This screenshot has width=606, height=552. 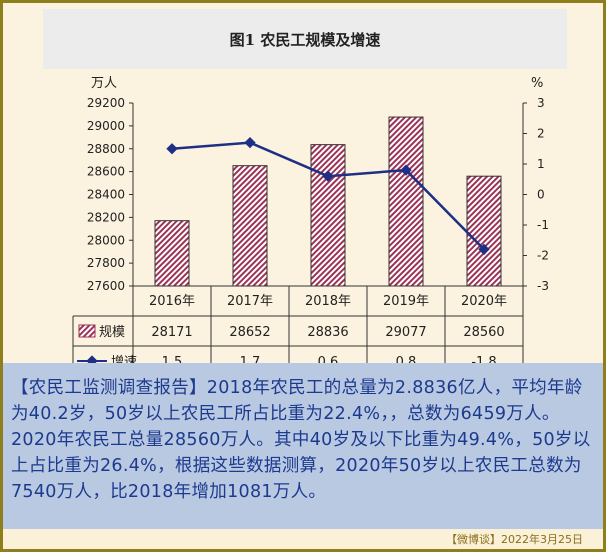 What do you see at coordinates (514, 539) in the screenshot?
I see `footer-source: 【微博谈】2022年3月25日` at bounding box center [514, 539].